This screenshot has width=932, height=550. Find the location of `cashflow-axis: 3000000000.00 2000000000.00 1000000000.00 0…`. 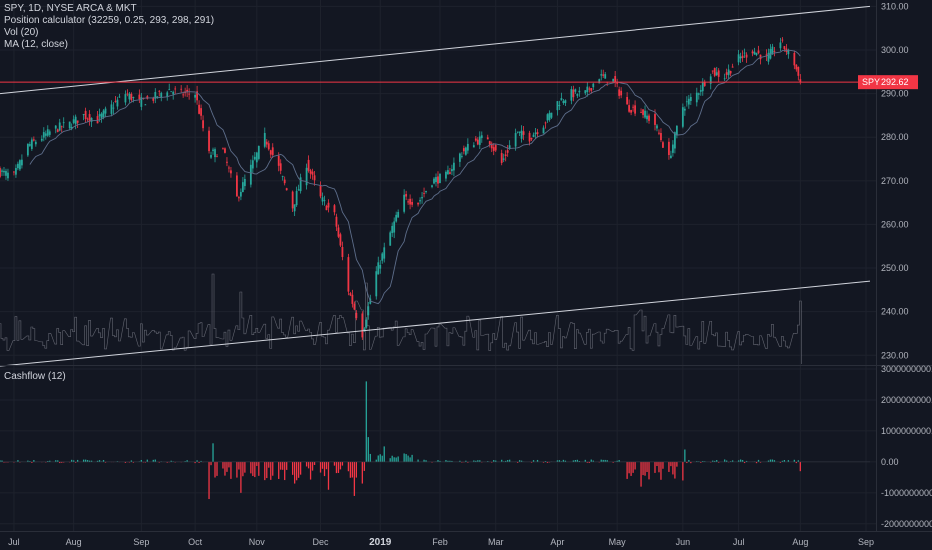

cashflow-axis: 3000000000.00 2000000000.00 1000000000.00 0… is located at coordinates (906, 446).